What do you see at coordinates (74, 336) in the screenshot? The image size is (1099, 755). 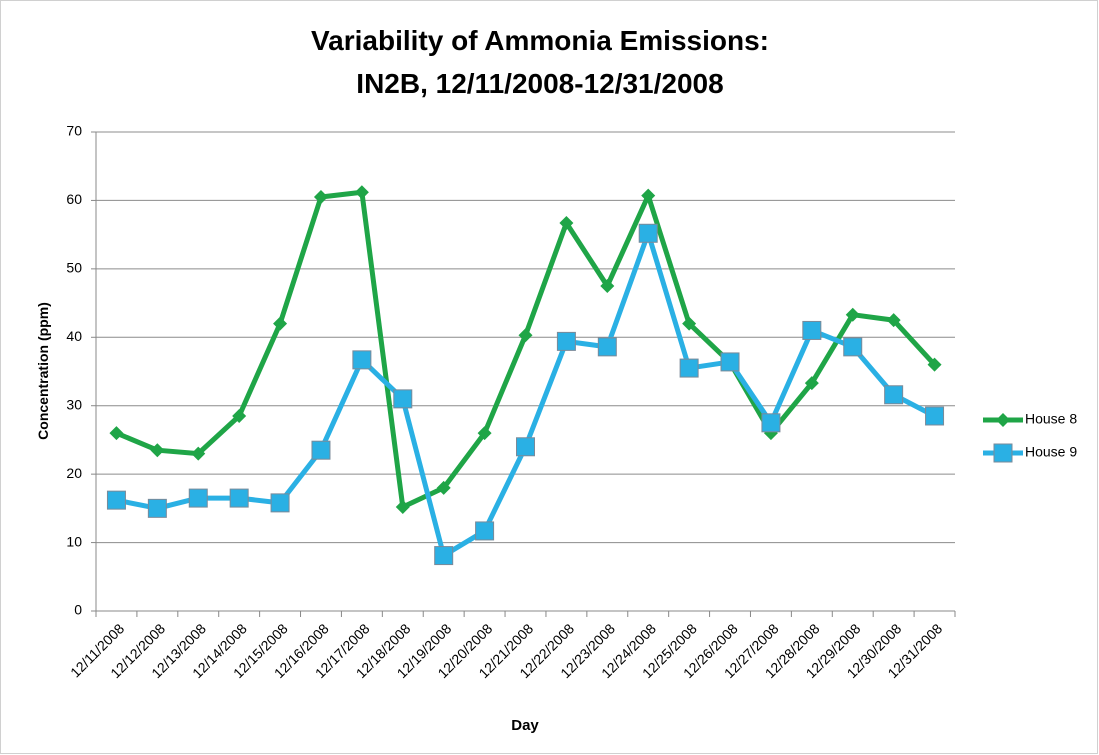 I see `y-tick-label: 40` at bounding box center [74, 336].